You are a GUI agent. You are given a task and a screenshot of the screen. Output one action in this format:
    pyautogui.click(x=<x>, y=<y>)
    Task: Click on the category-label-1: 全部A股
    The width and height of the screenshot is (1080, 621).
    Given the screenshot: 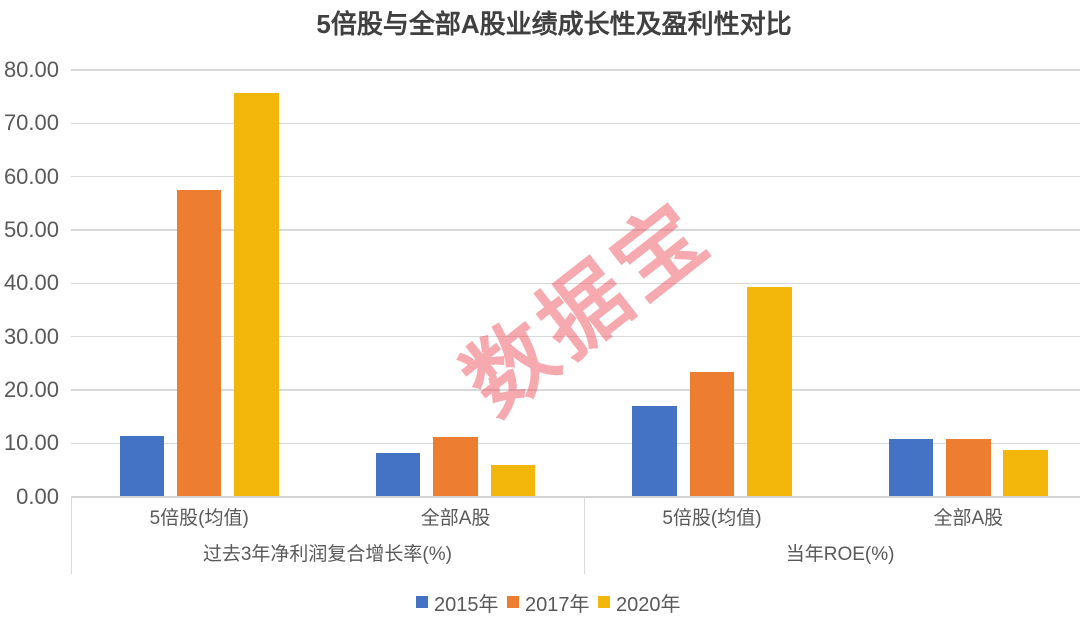 What is the action you would take?
    pyautogui.click(x=455, y=518)
    